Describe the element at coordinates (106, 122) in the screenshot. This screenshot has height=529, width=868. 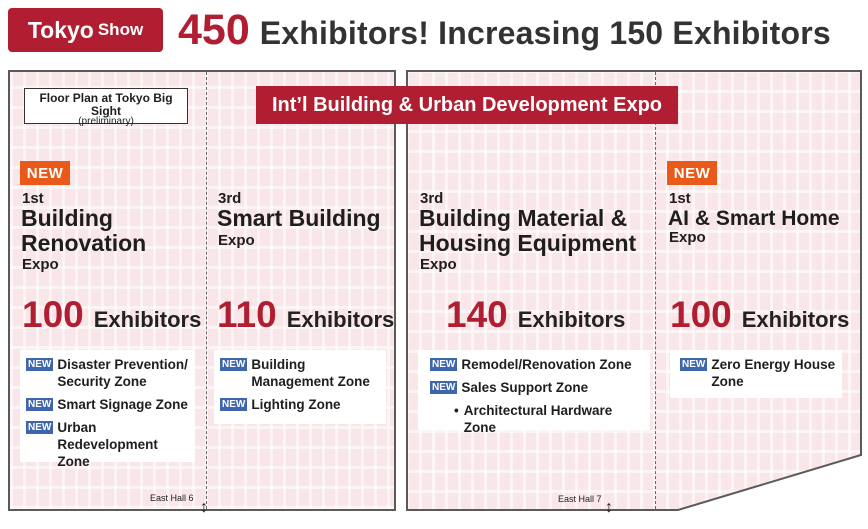
I see `floor-plan-note: (preliminary)` at that location.